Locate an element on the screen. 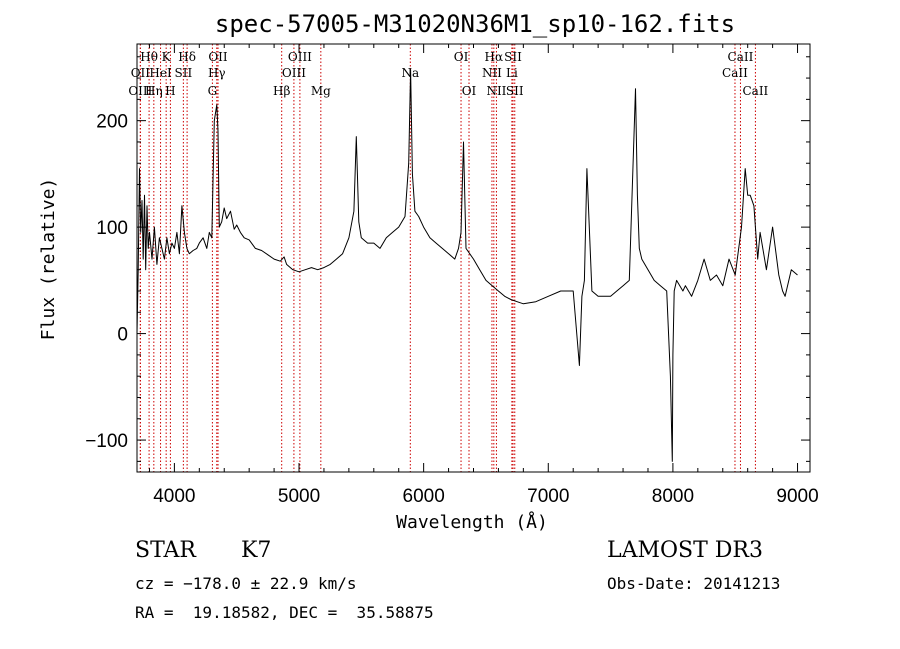  x-tick-label: 6000 is located at coordinates (424, 496).